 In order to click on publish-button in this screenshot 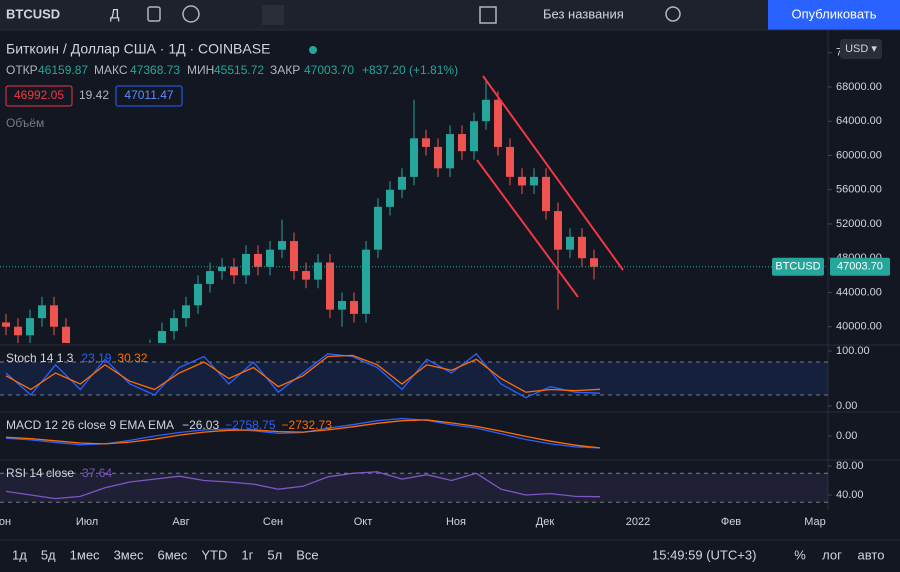, I will do `click(834, 15)`.